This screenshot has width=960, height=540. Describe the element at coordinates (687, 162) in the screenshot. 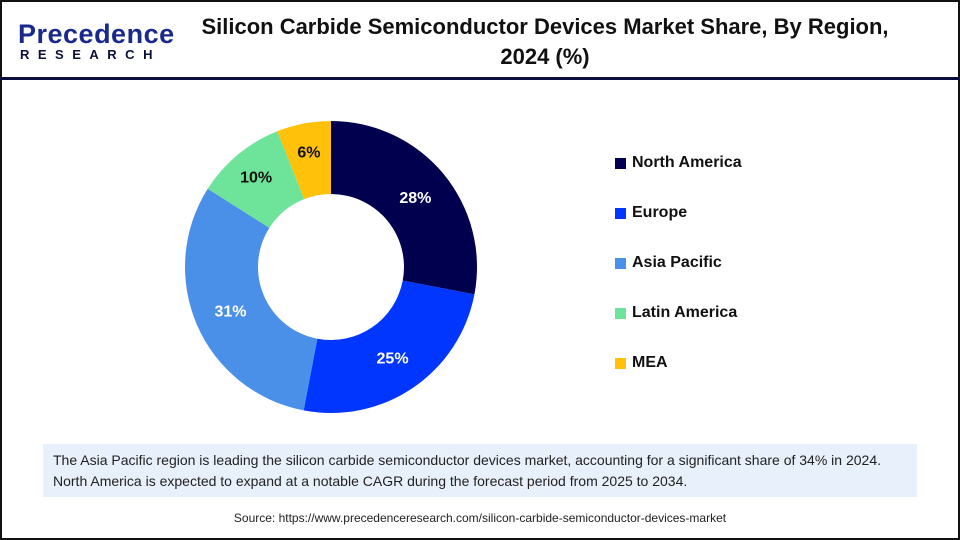

I see `legend-label: North America` at that location.